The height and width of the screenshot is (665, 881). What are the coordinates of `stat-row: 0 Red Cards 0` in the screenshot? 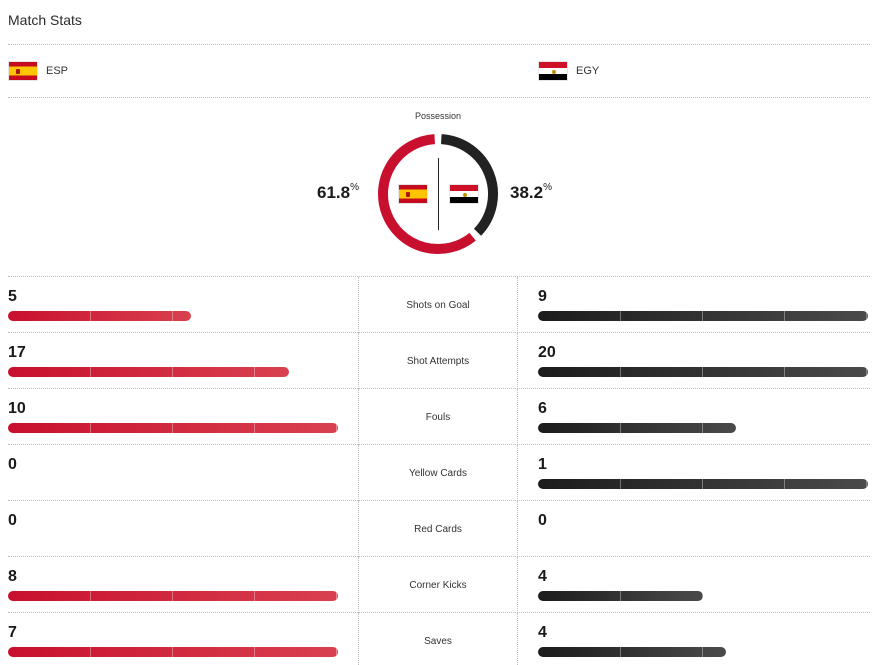 It's located at (439, 528).